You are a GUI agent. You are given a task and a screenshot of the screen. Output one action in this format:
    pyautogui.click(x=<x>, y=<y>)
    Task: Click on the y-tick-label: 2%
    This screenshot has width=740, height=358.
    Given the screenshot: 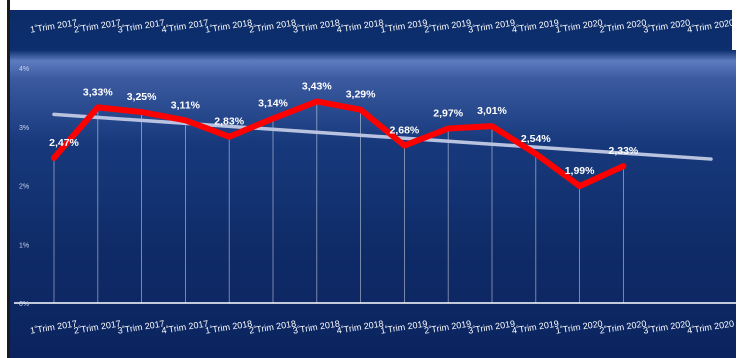 What is the action you would take?
    pyautogui.click(x=24, y=187)
    